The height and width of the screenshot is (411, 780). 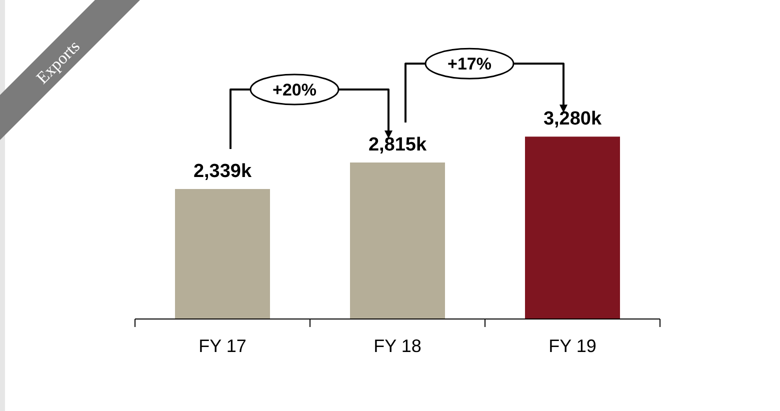 I want to click on x-tick-label: FY 17, so click(x=222, y=346).